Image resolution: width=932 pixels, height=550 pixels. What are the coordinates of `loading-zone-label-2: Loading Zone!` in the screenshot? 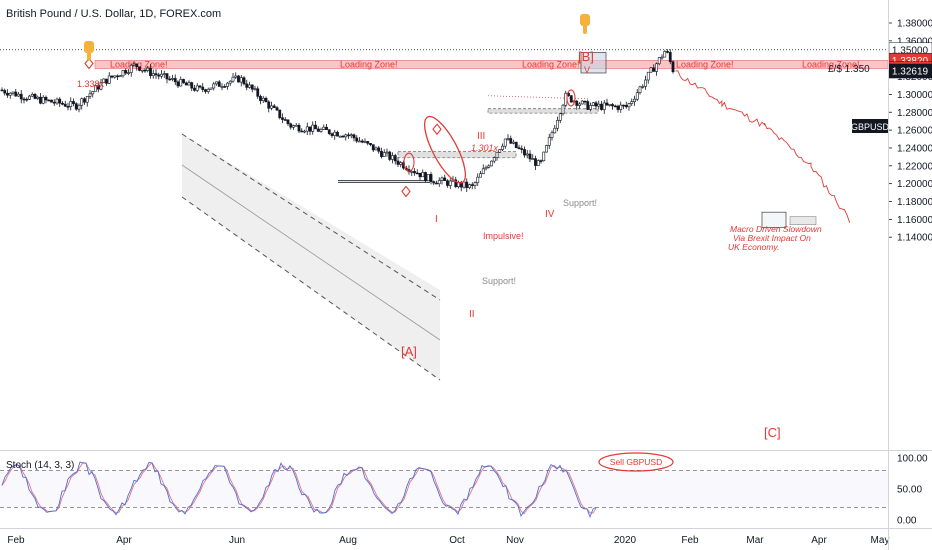 It's located at (369, 65).